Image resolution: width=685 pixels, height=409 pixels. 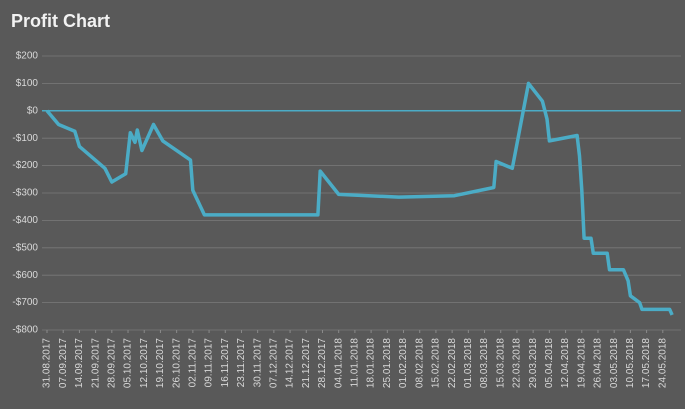 I want to click on x-tick-label: 22.02.2018, so click(x=452, y=363).